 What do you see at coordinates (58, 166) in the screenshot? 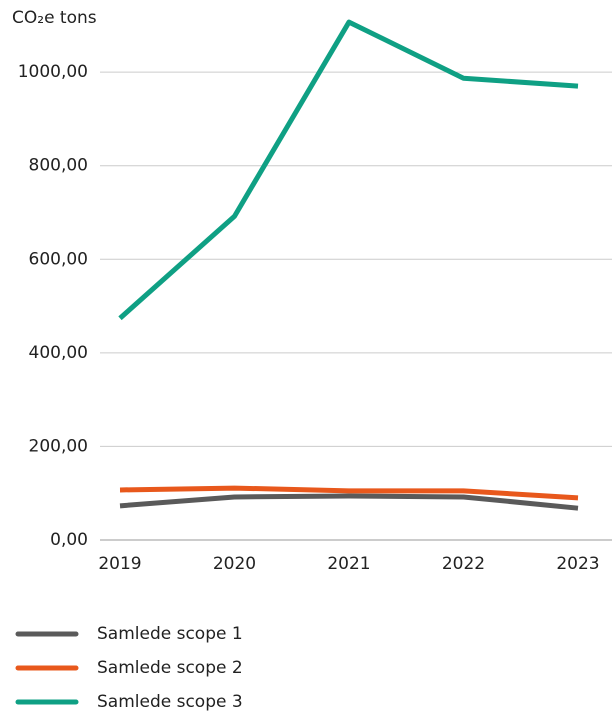
I see `y-tick-label: 800,00` at bounding box center [58, 166].